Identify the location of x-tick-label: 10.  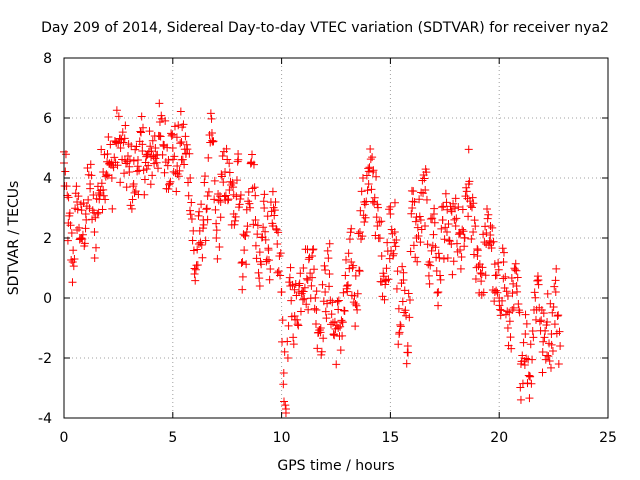
(282, 438).